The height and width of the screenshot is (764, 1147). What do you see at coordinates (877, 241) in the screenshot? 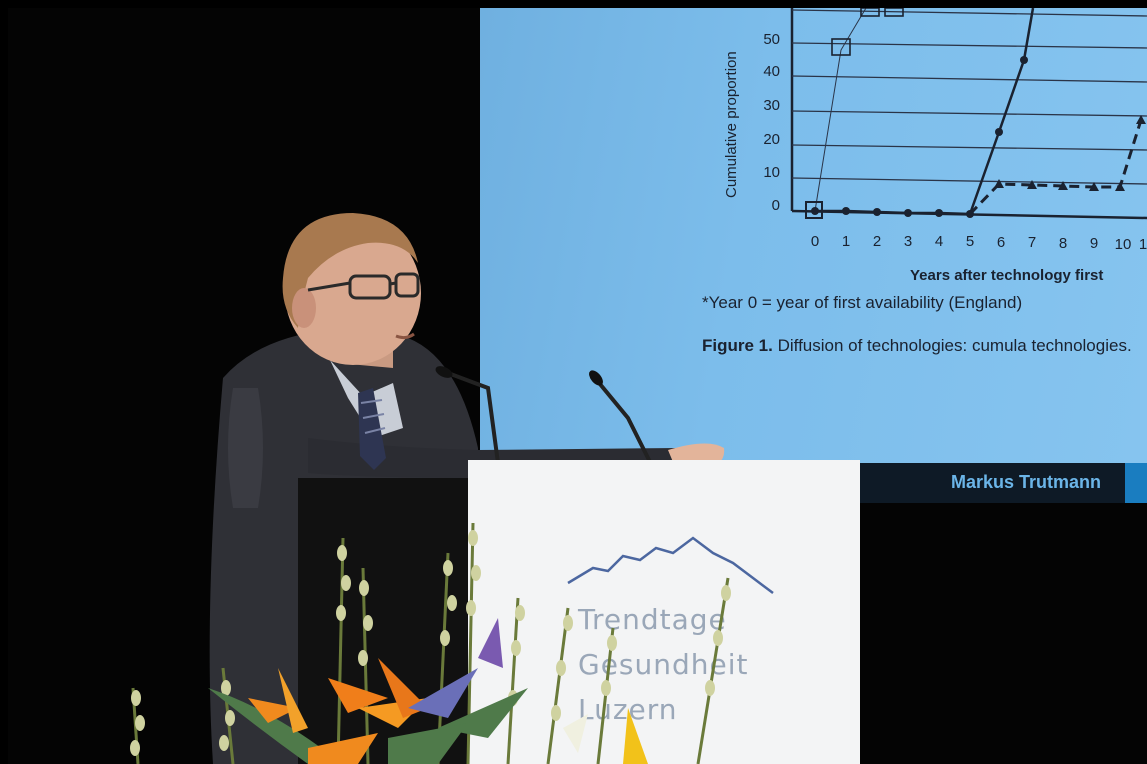
I see `x-tick: 2` at bounding box center [877, 241].